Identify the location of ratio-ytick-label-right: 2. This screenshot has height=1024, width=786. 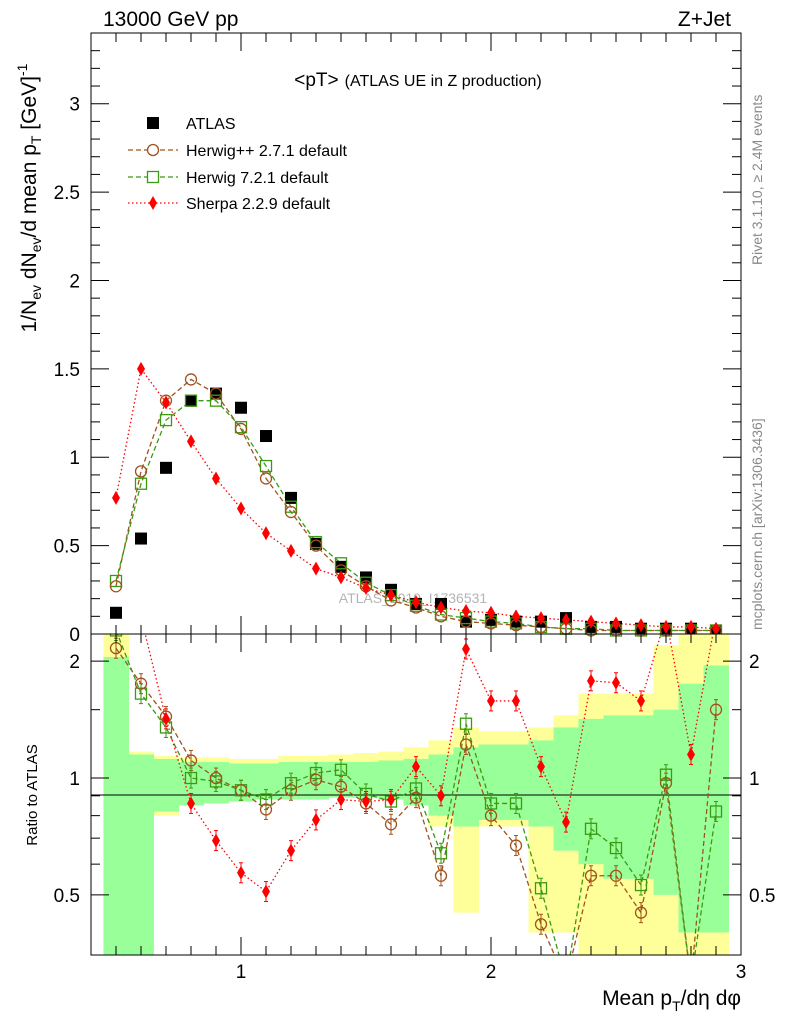
(754, 662).